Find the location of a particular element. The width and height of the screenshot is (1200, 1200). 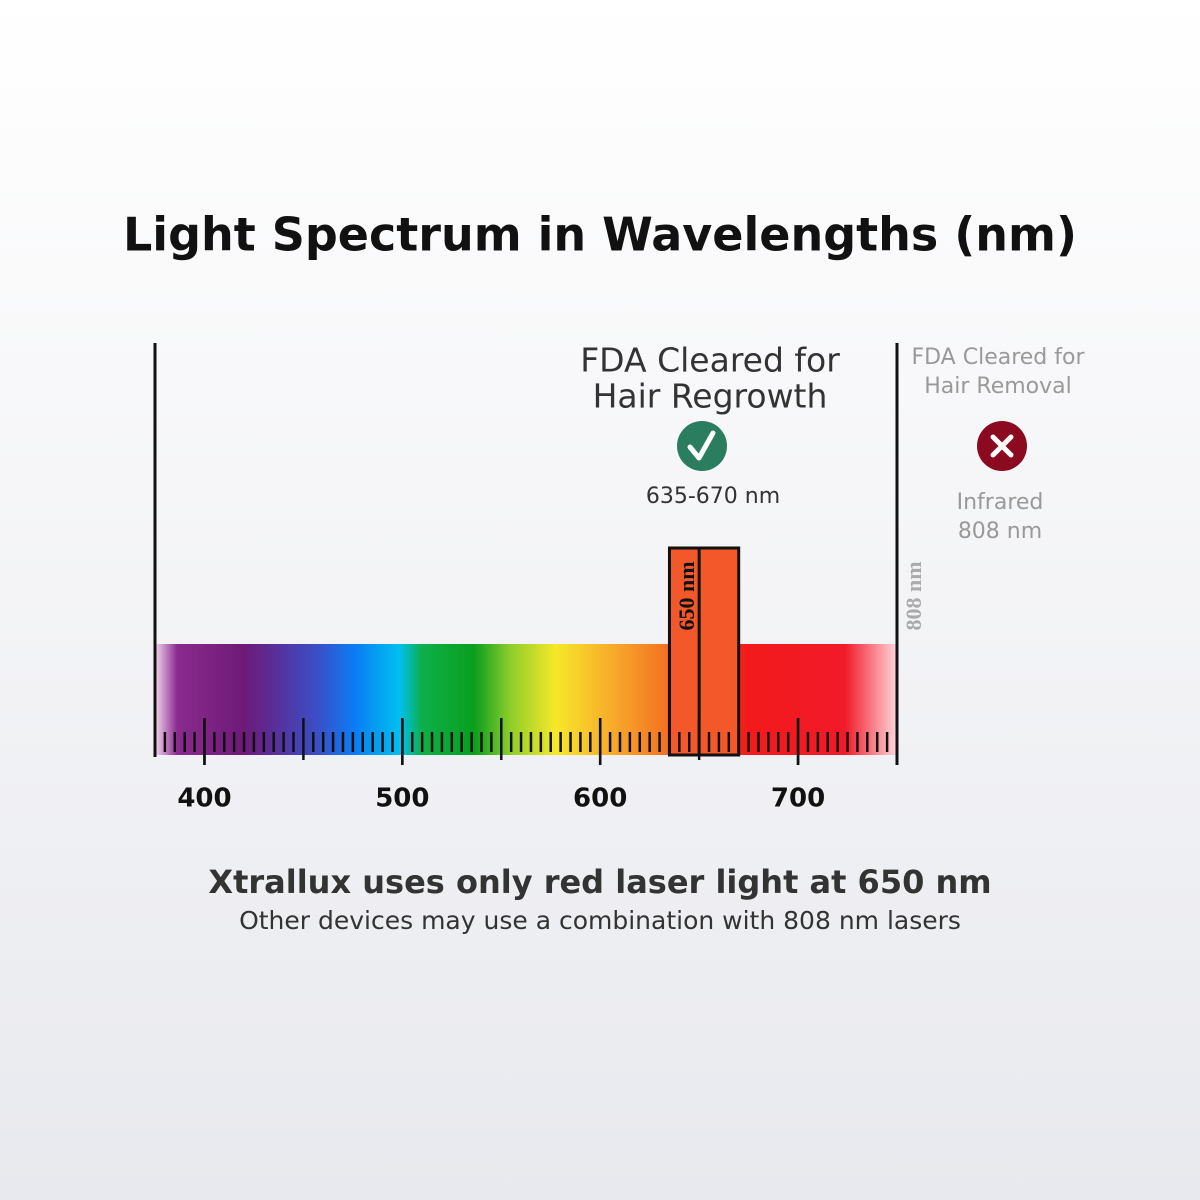

regrowth-range: 635-670 nm is located at coordinates (713, 496).